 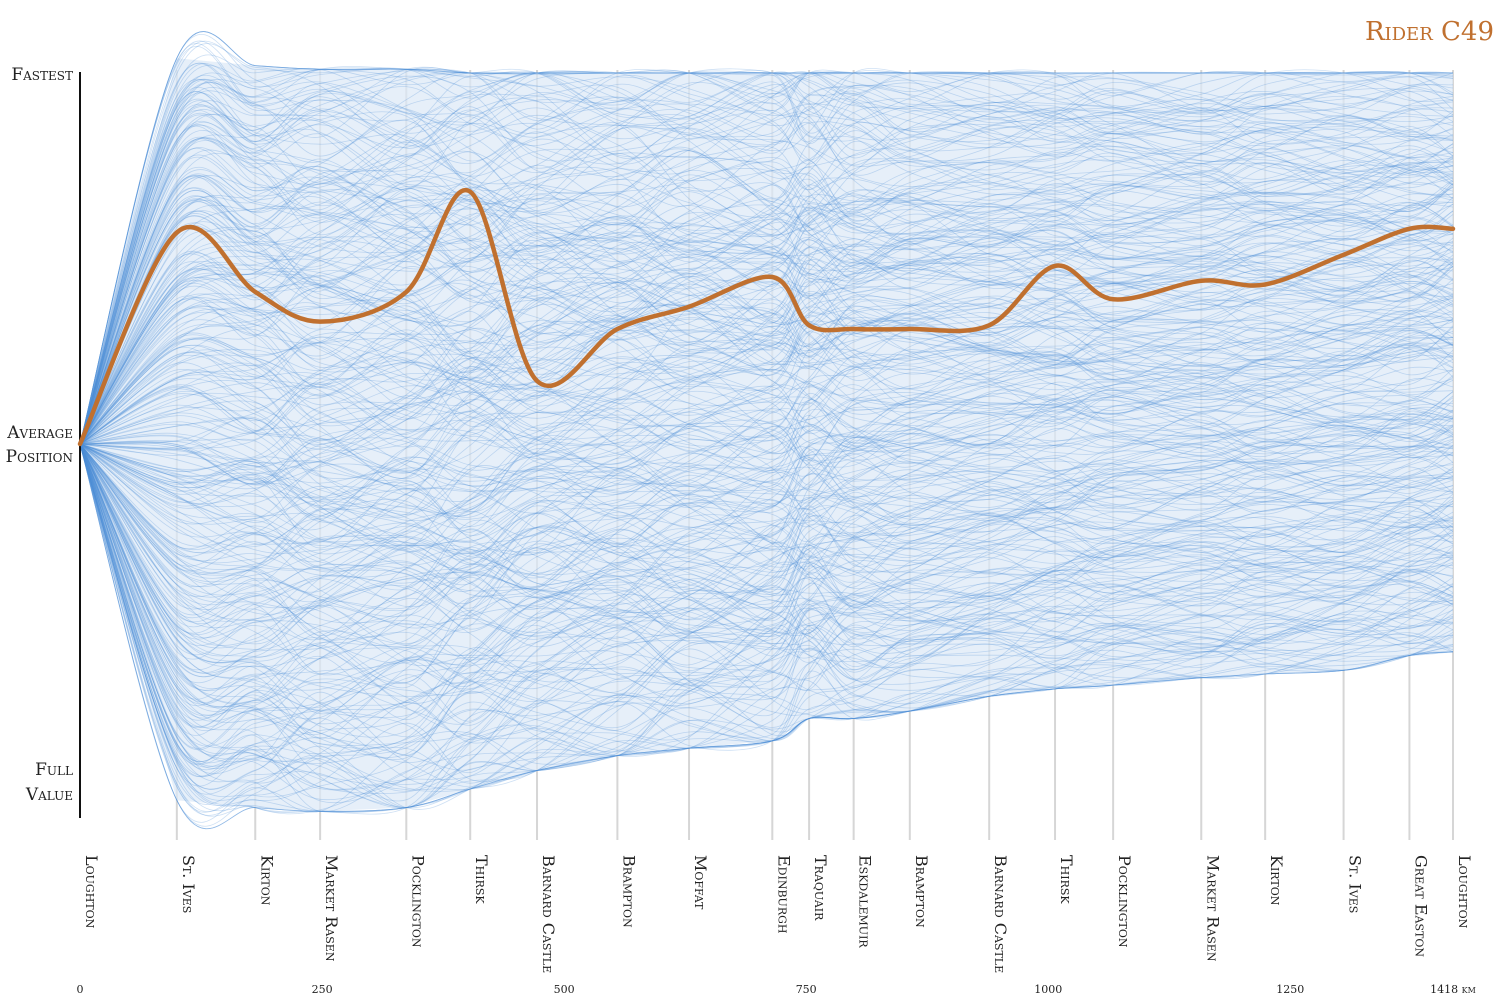 I want to click on x-tick-label: 1418 km, so click(x=1453, y=989).